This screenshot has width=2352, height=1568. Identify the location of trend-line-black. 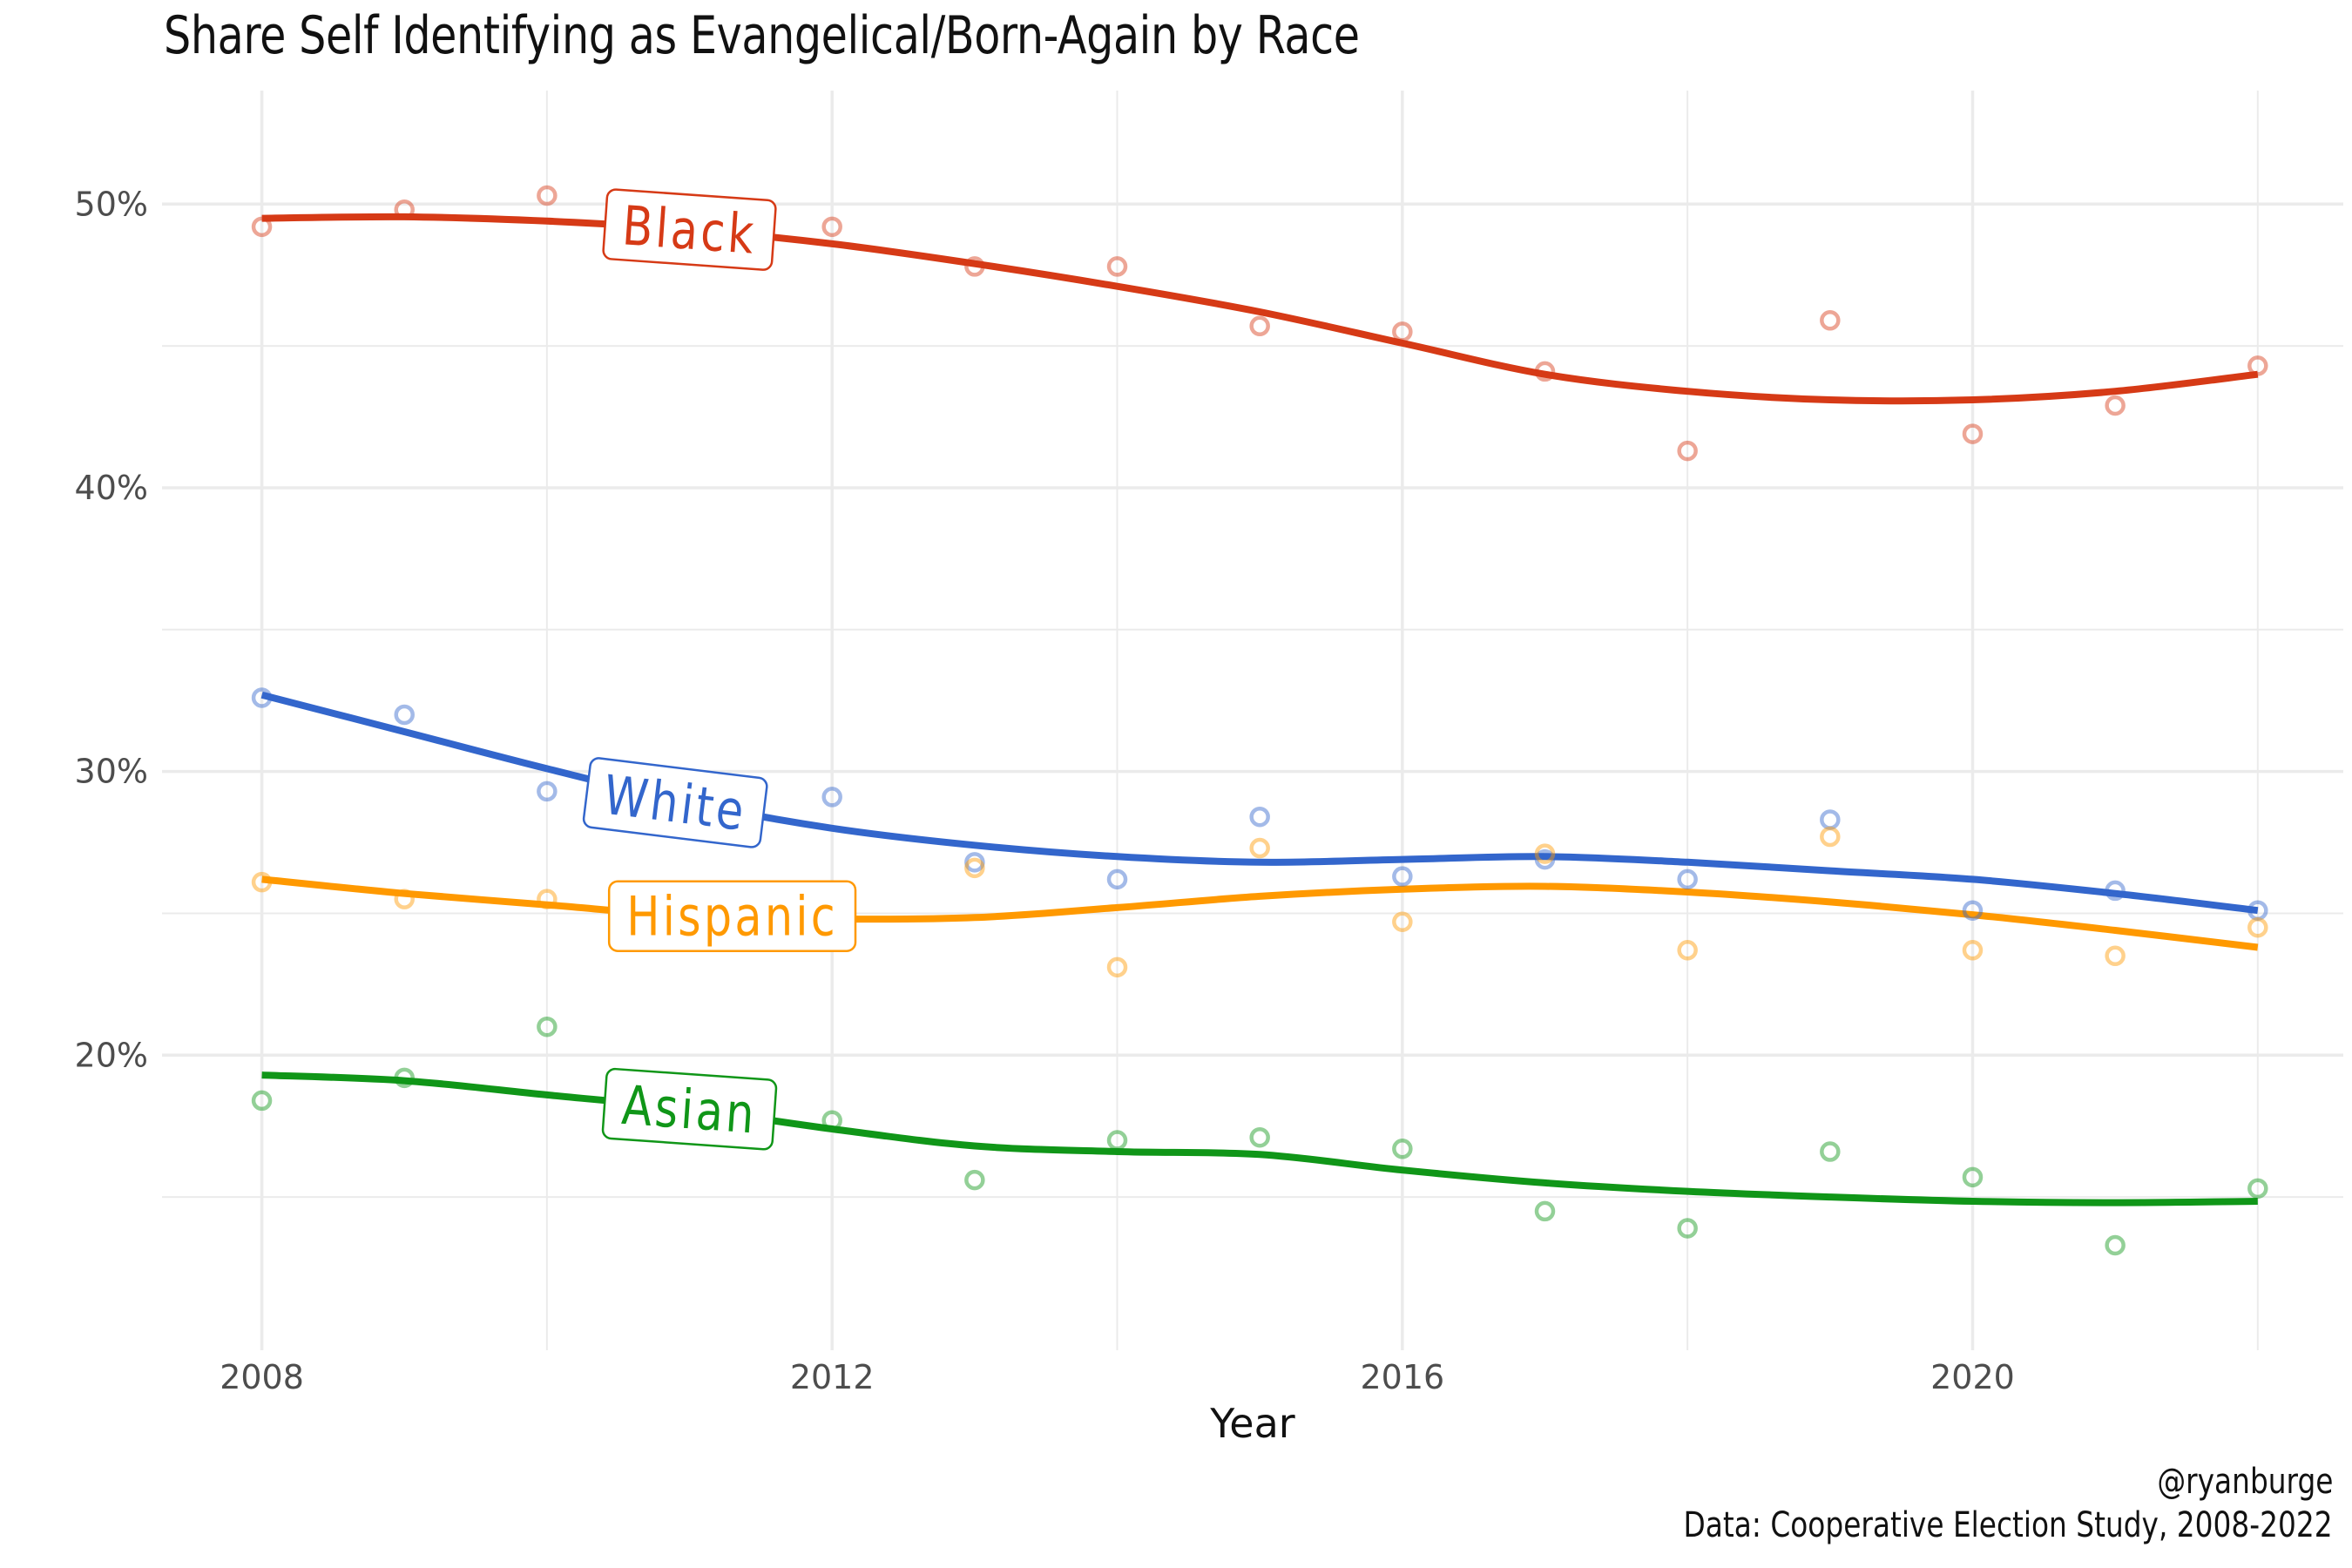
(1260, 309).